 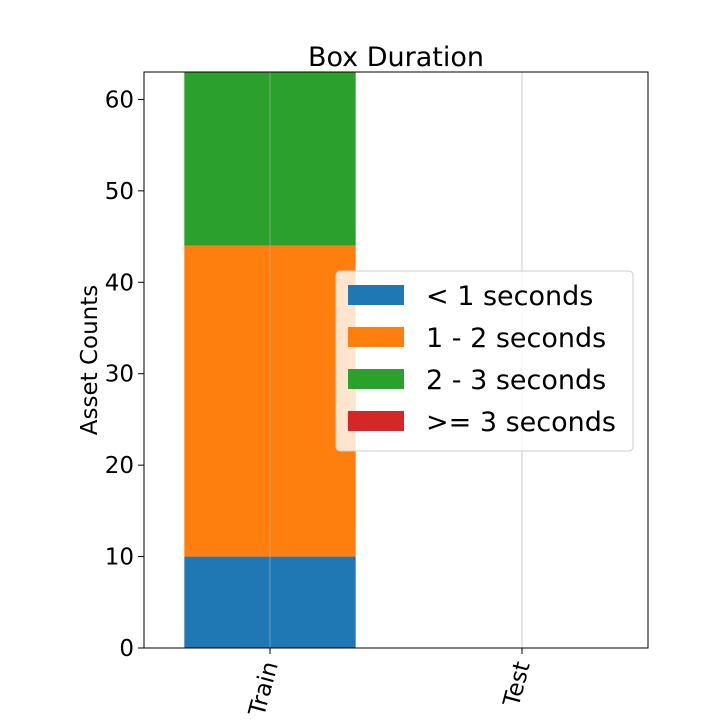 What do you see at coordinates (119, 558) in the screenshot?
I see `y-tick-label-10: 10` at bounding box center [119, 558].